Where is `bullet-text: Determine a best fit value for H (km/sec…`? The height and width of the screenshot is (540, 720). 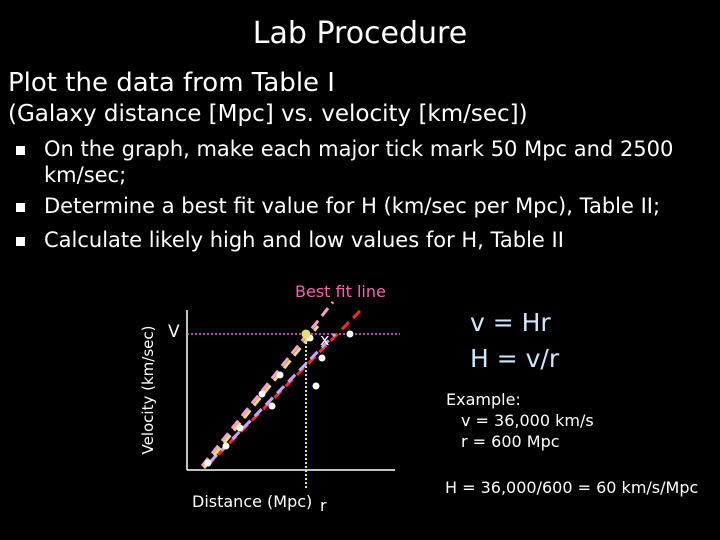
bullet-text: Determine a best fit value for H (km/sec… is located at coordinates (352, 206).